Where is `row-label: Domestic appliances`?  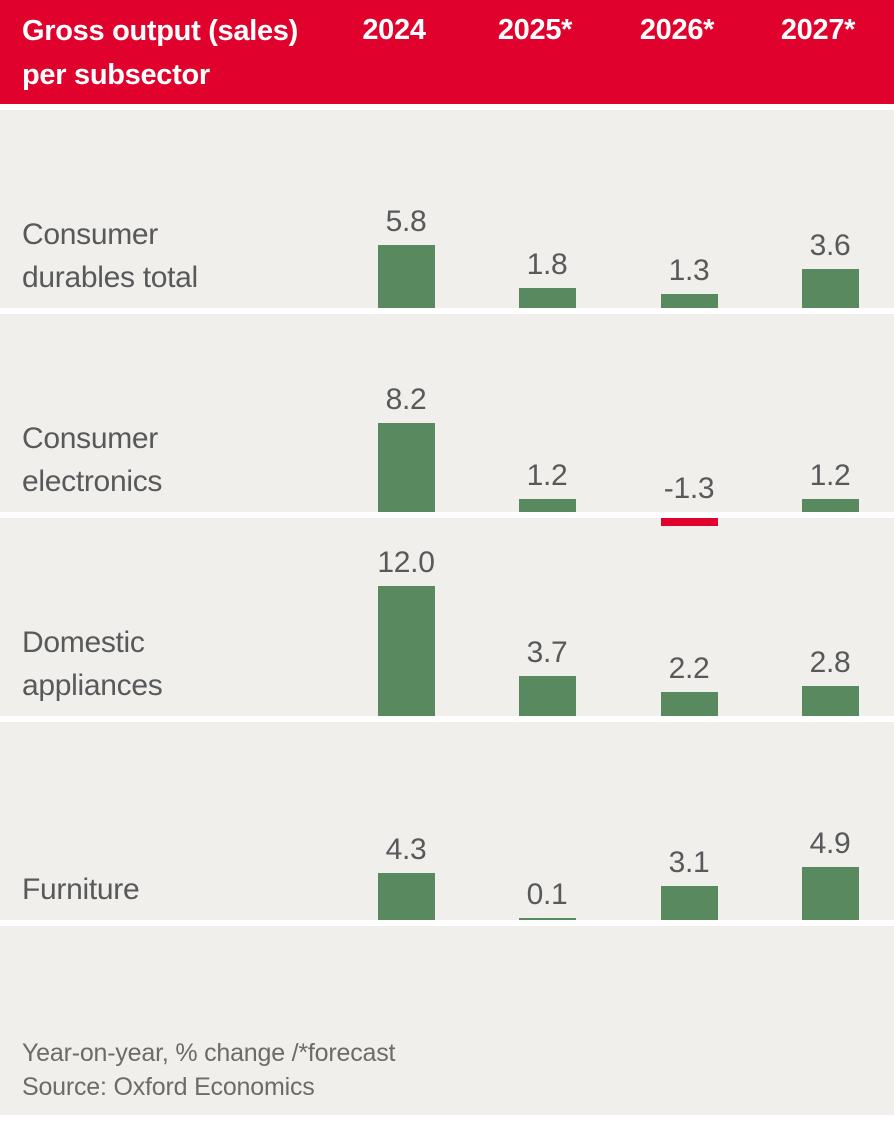
row-label: Domestic appliances is located at coordinates (92, 664).